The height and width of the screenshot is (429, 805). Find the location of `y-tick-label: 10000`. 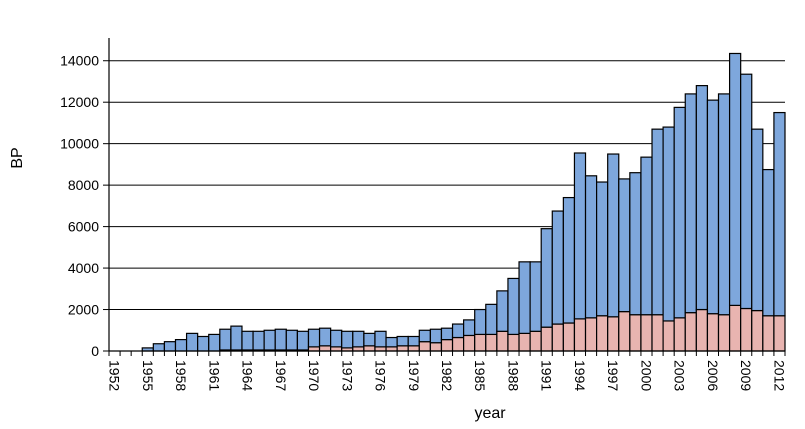

y-tick-label: 10000 is located at coordinates (79, 144).